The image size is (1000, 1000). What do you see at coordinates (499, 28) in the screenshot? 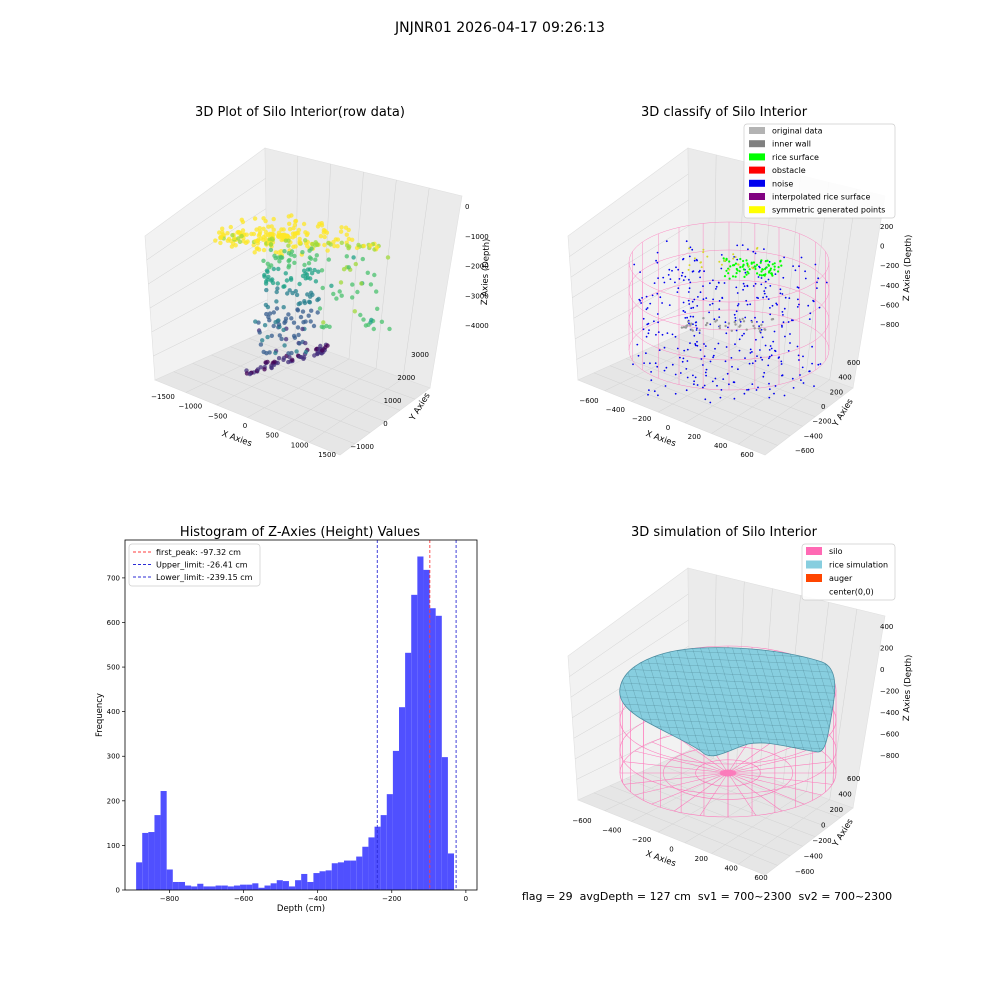
I see `figure-title: JNJNR01 2026-04-17 09:26:13` at bounding box center [499, 28].